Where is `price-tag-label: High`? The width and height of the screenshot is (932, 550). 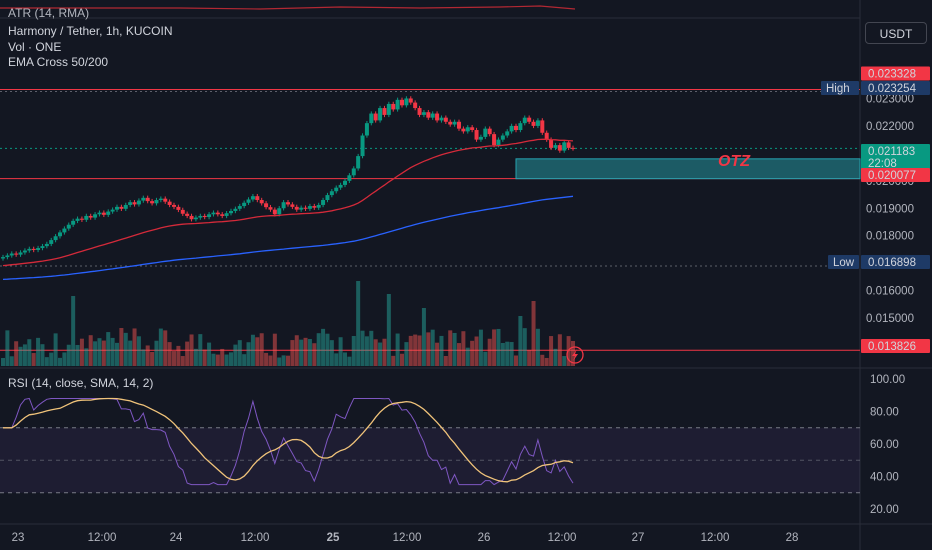
price-tag-label: High is located at coordinates (838, 89).